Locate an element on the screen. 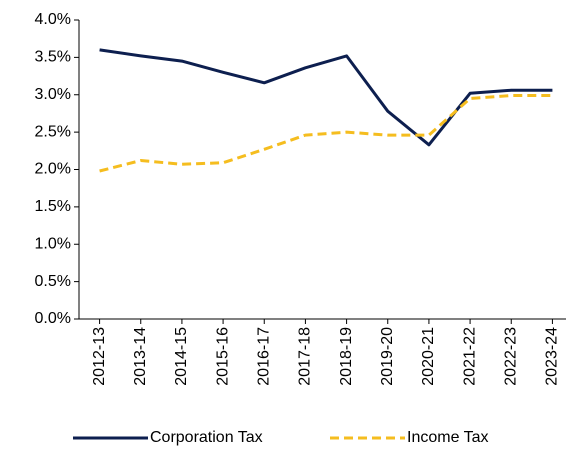 The height and width of the screenshot is (450, 566). y-tick-label: 2.5% is located at coordinates (53, 131).